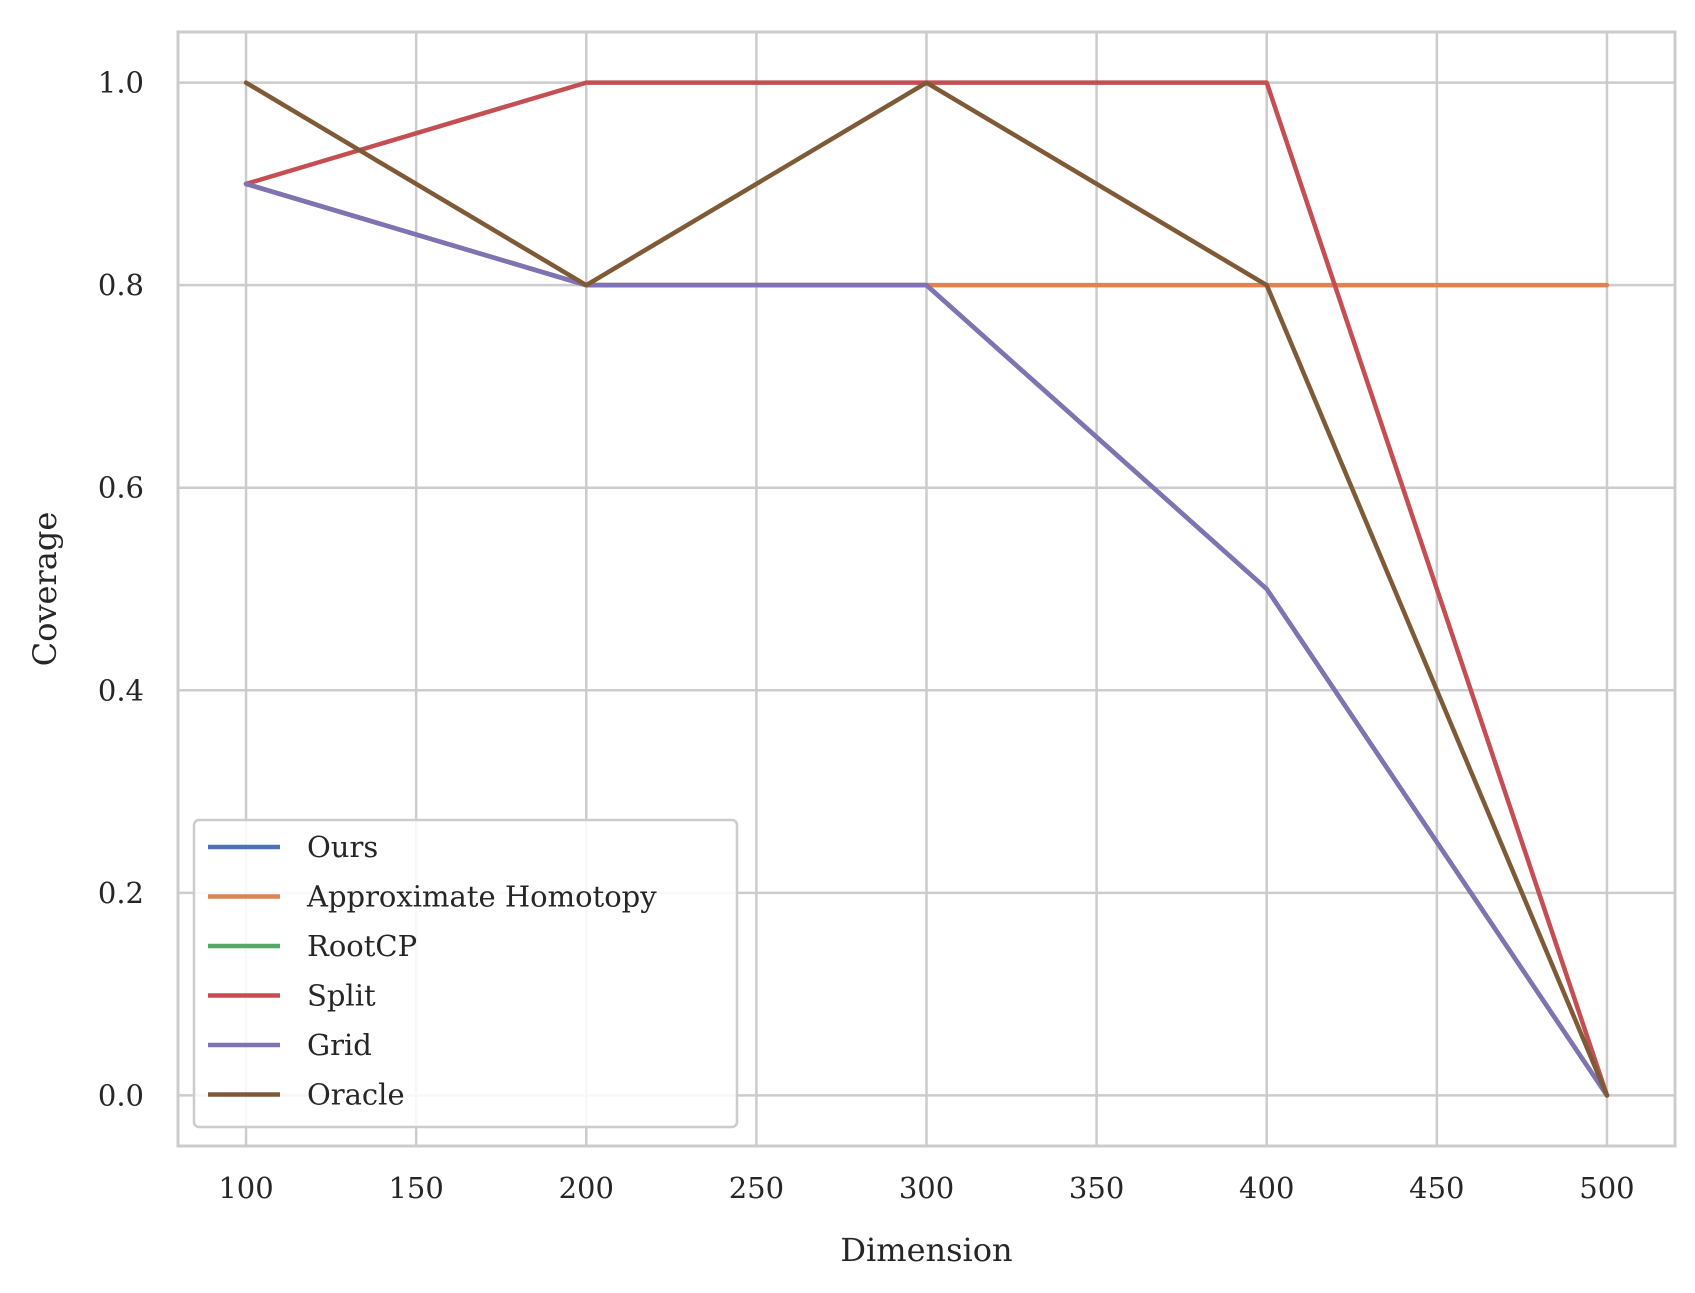 This screenshot has height=1293, width=1695. Describe the element at coordinates (1436, 1188) in the screenshot. I see `x-tick-label: 450` at that location.